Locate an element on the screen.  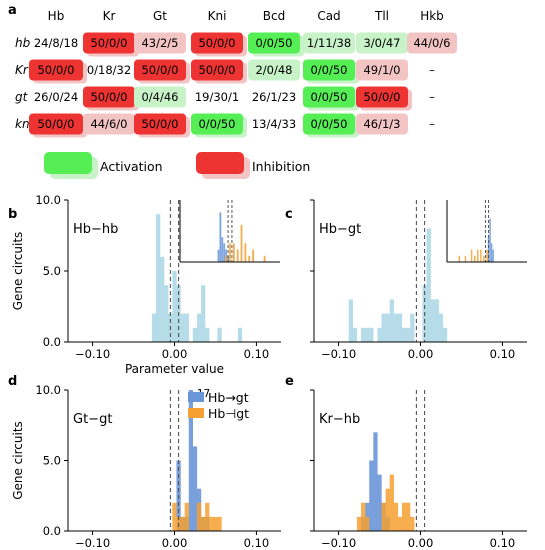
panel-title: Hb−hb is located at coordinates (95, 229).